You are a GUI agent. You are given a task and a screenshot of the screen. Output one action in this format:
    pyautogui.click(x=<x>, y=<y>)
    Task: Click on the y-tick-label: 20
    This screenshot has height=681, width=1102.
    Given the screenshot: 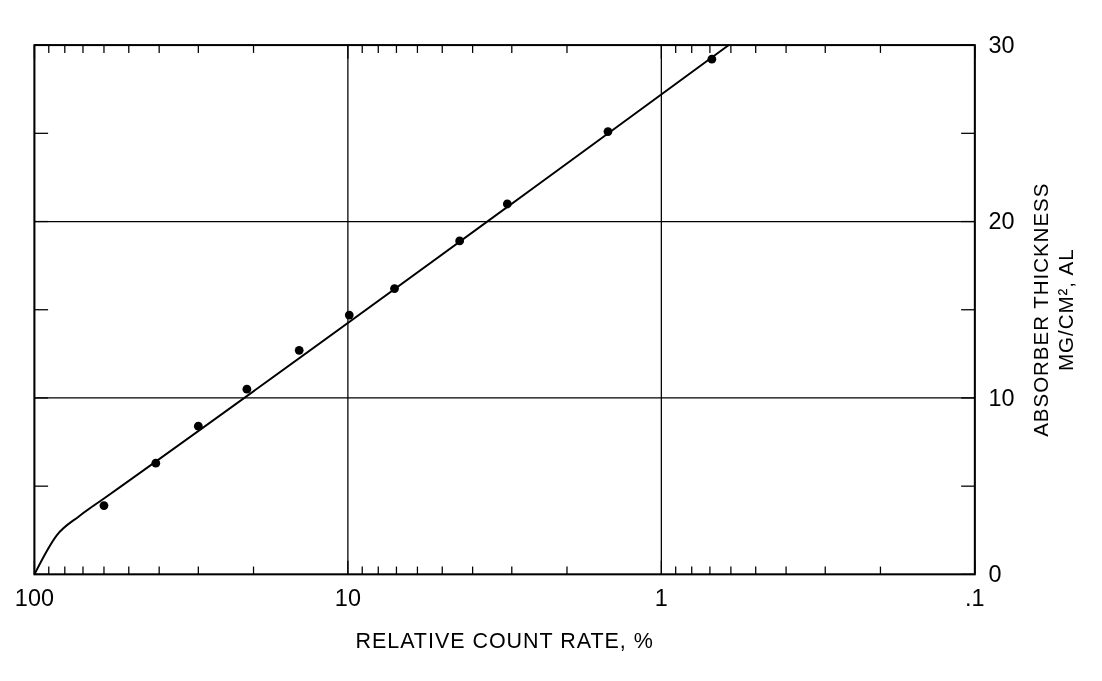 What is the action you would take?
    pyautogui.click(x=1001, y=221)
    